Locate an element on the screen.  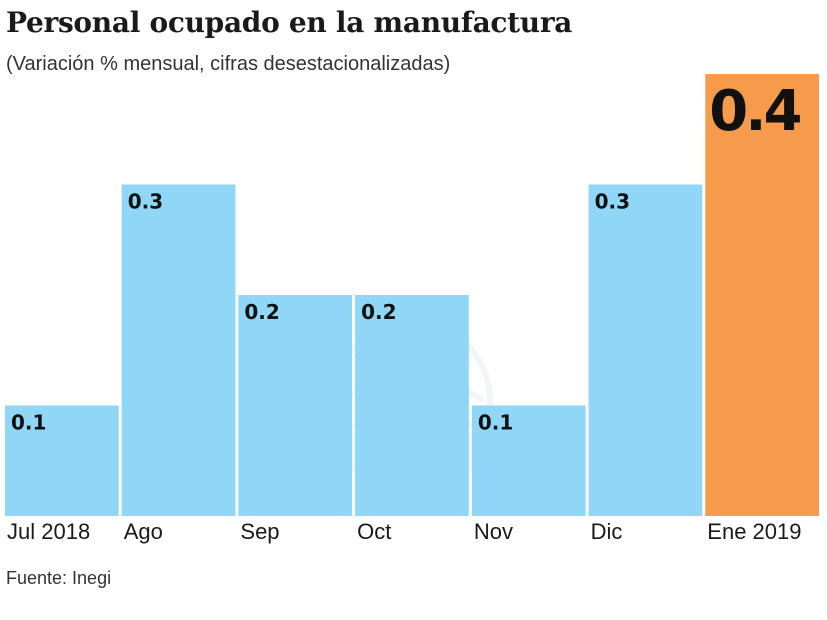
bar-value-label-4: 0.1 is located at coordinates (495, 423).